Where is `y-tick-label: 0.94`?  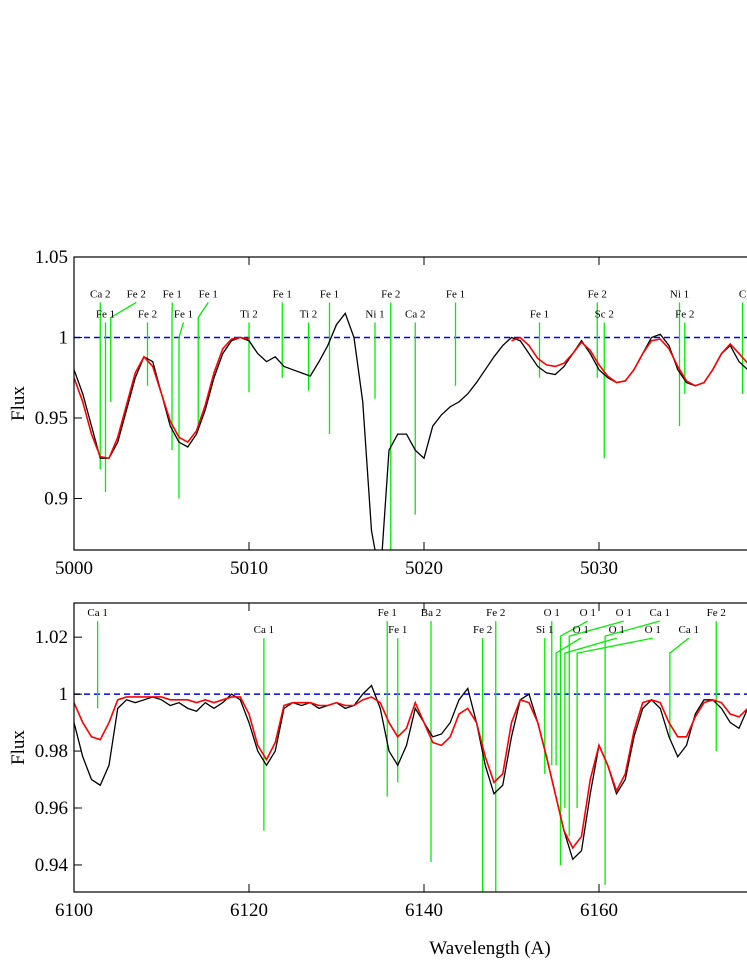
y-tick-label: 0.94 is located at coordinates (52, 865).